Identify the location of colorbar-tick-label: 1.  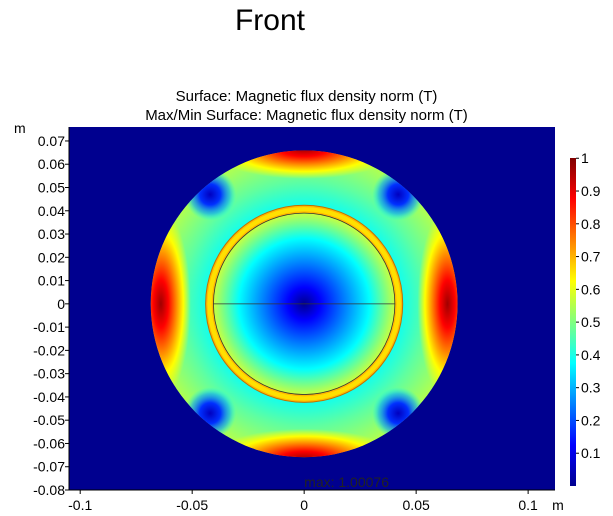
(585, 158).